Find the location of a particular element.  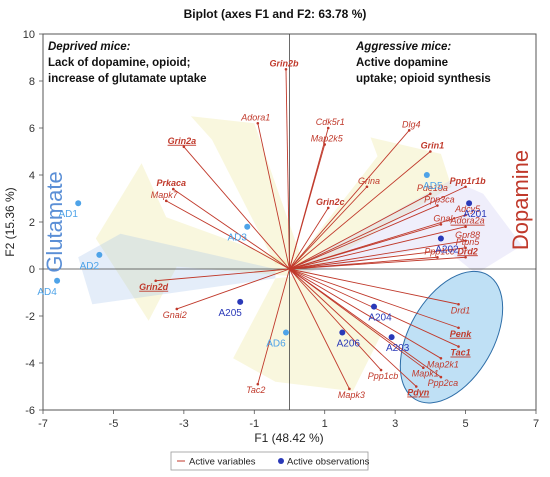

vector-tip-mapk7 is located at coordinates (166, 201).